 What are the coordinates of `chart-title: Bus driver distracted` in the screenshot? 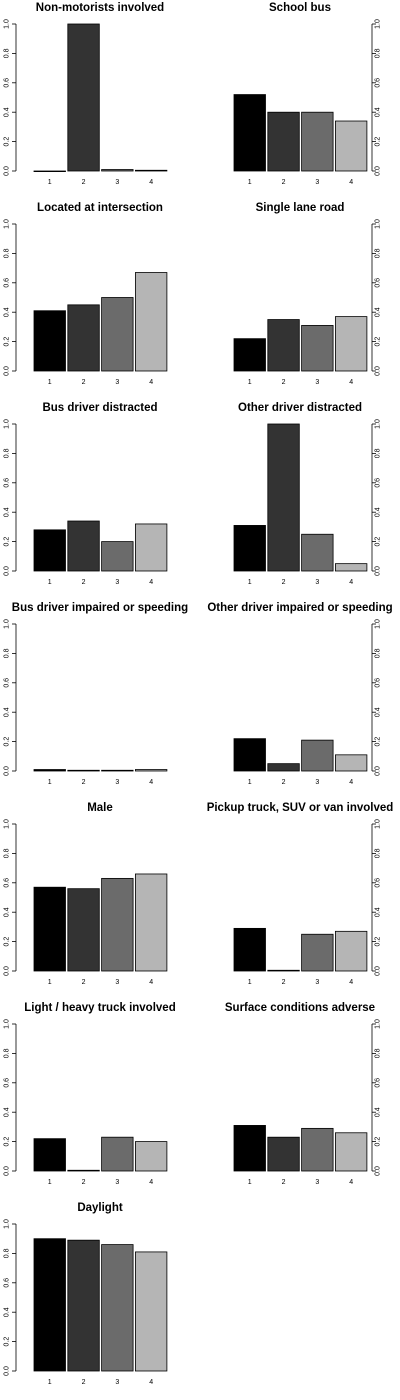 It's located at (99, 408).